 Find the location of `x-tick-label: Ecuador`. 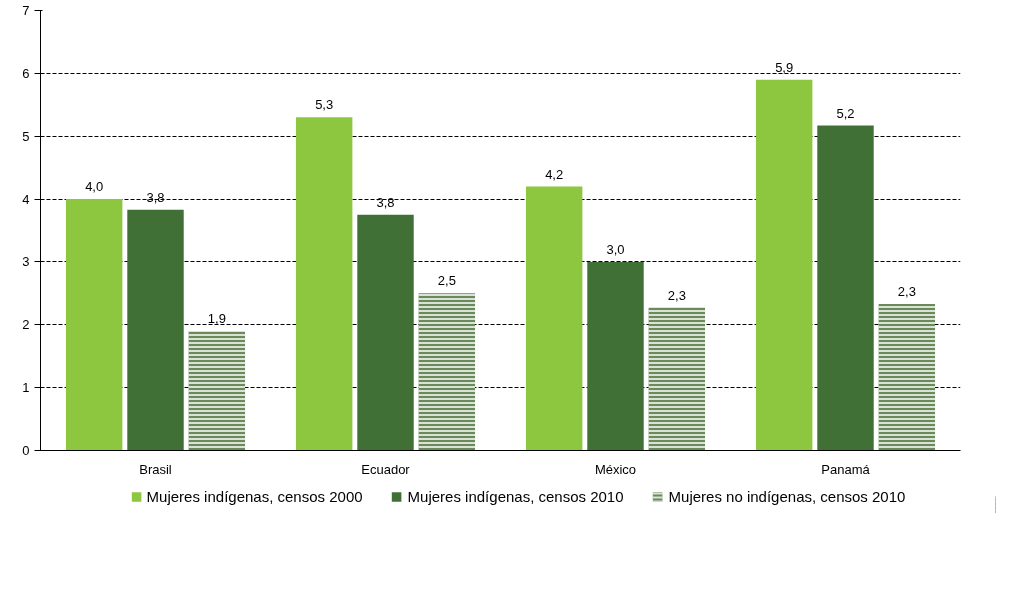

x-tick-label: Ecuador is located at coordinates (386, 469).